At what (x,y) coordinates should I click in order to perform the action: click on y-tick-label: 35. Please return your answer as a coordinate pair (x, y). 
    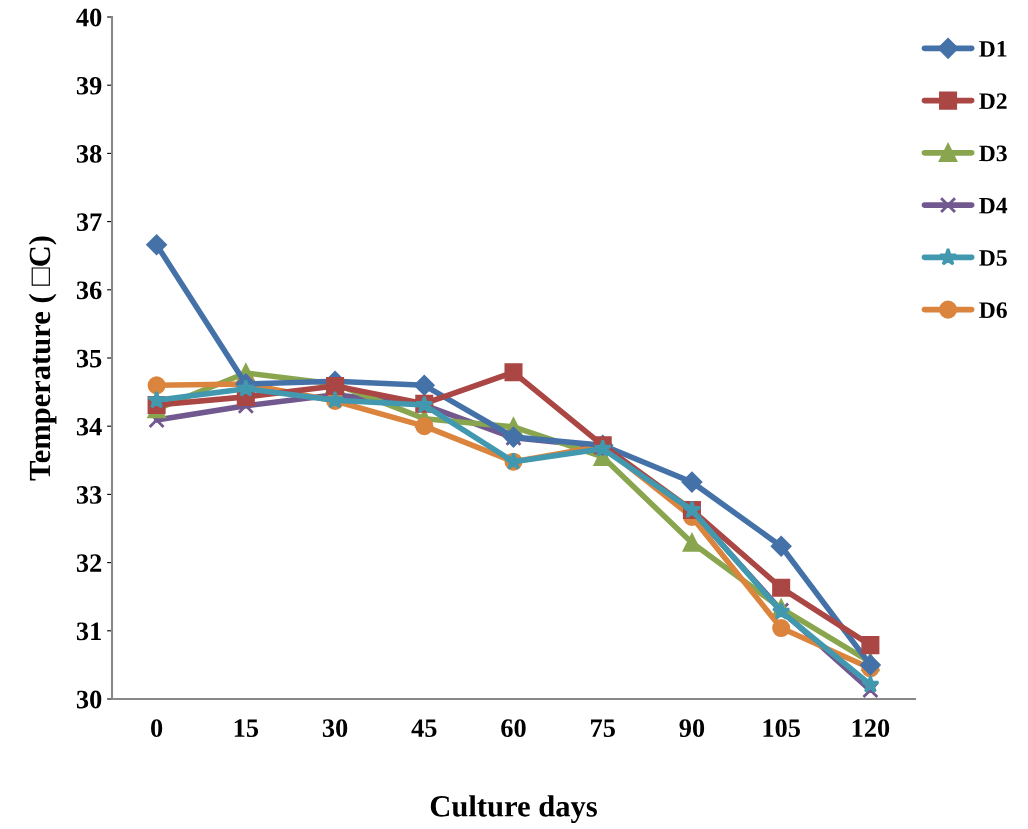
    Looking at the image, I should click on (89, 358).